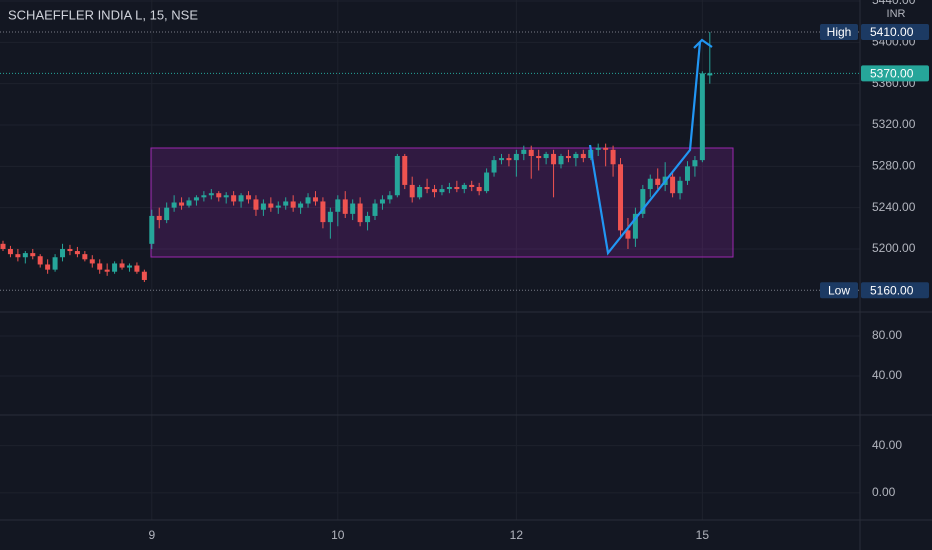 This screenshot has width=932, height=550. Describe the element at coordinates (884, 492) in the screenshot. I see `y-tick-label: 0.00` at that location.